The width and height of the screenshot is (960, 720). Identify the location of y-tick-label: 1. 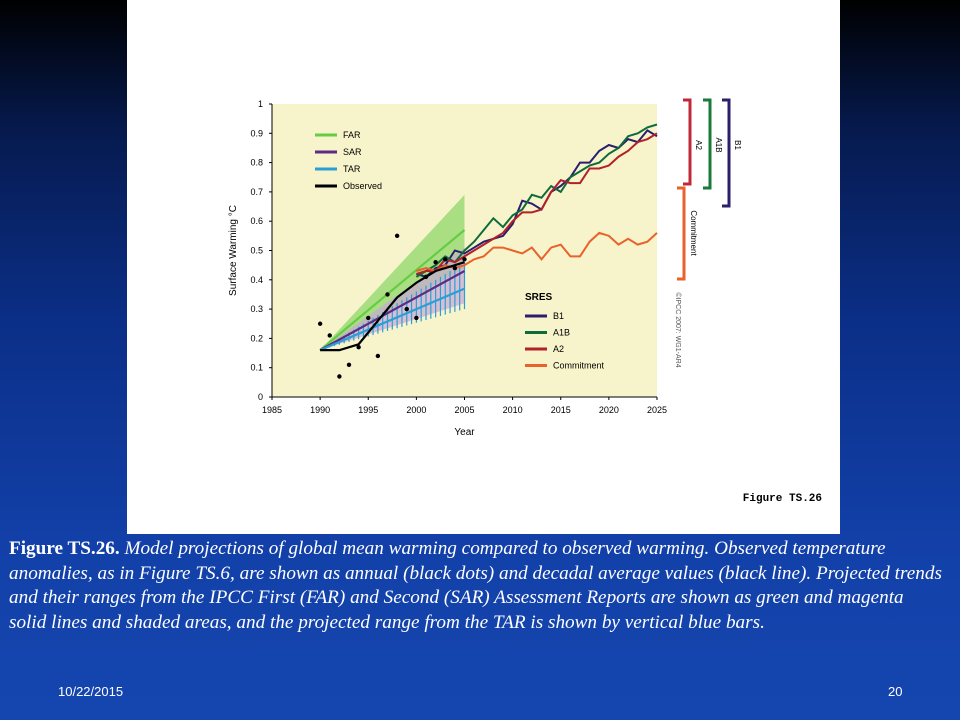
(260, 104).